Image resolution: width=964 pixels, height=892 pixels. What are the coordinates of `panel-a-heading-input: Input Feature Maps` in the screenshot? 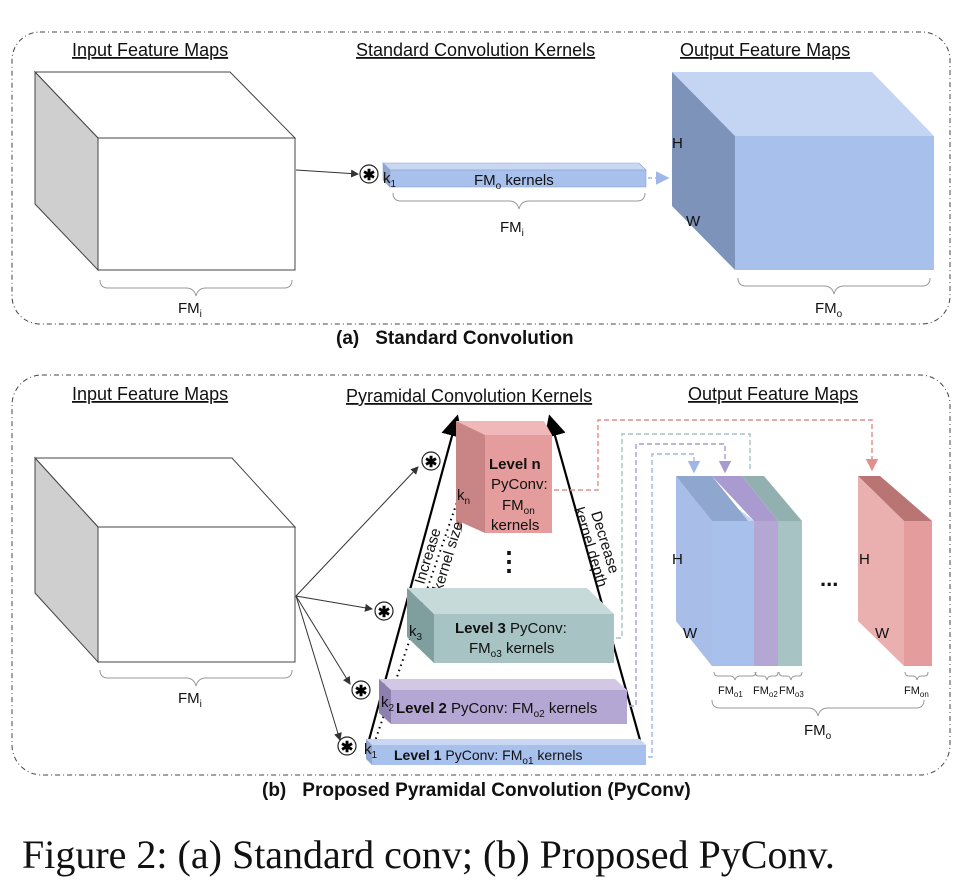 It's located at (150, 50).